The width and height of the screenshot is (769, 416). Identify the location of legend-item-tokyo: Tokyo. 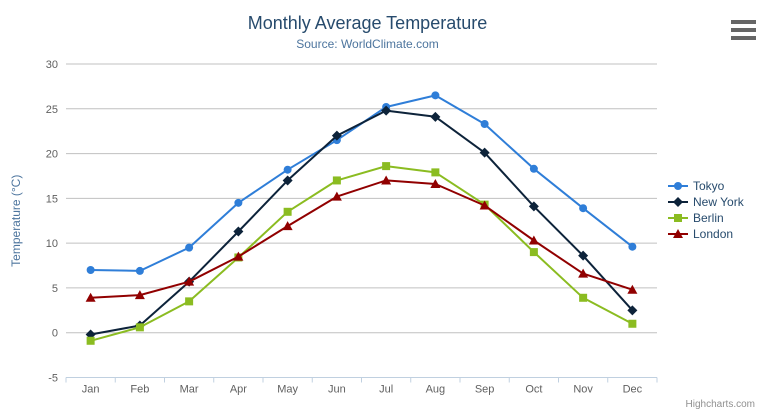
(706, 186).